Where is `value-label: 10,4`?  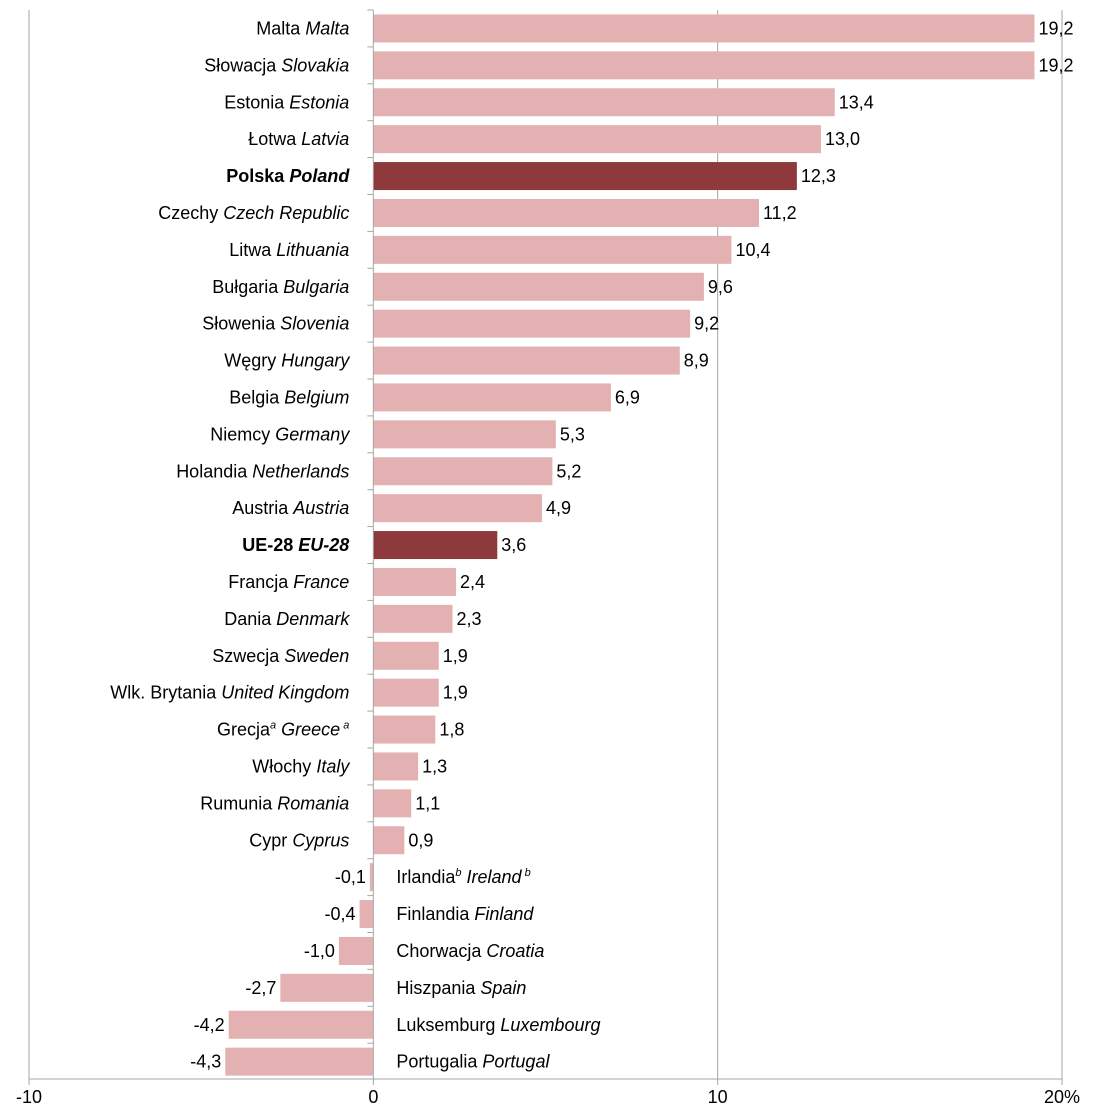
value-label: 10,4 is located at coordinates (752, 250).